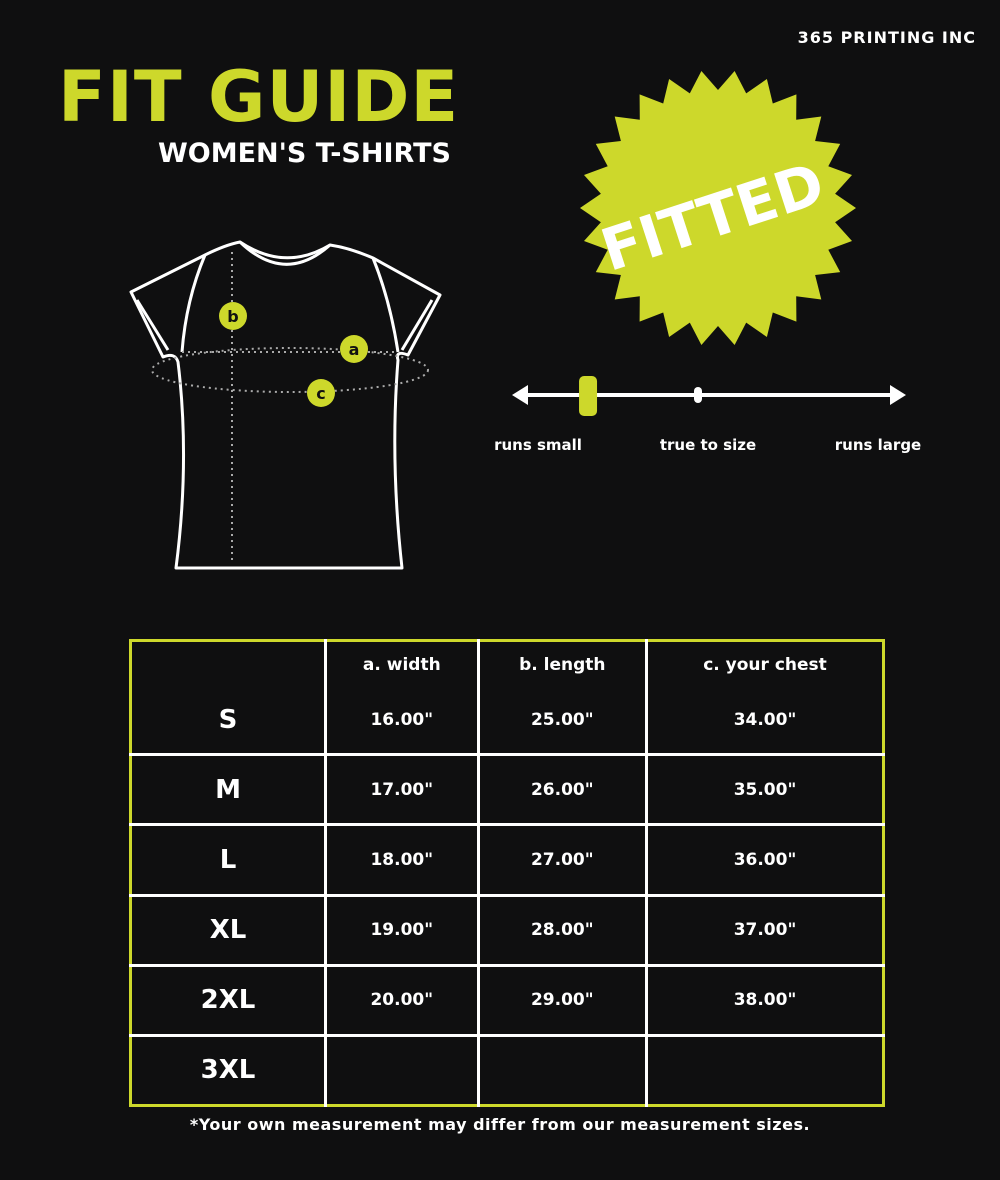 This screenshot has width=1000, height=1180. I want to click on measurement-cell: 29.00", so click(562, 1000).